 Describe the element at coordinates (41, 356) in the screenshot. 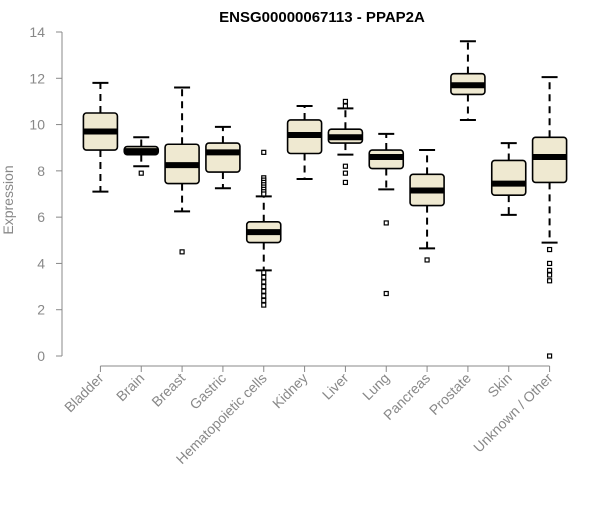

I see `y-tick-label: 0` at that location.